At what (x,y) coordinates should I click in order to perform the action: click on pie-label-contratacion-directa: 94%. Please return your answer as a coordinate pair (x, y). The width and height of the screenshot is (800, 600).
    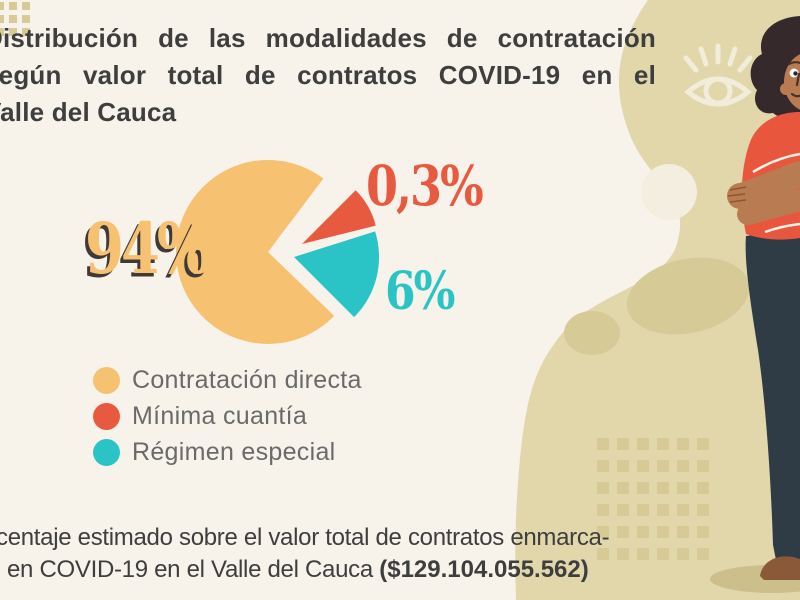
    Looking at the image, I should click on (147, 249).